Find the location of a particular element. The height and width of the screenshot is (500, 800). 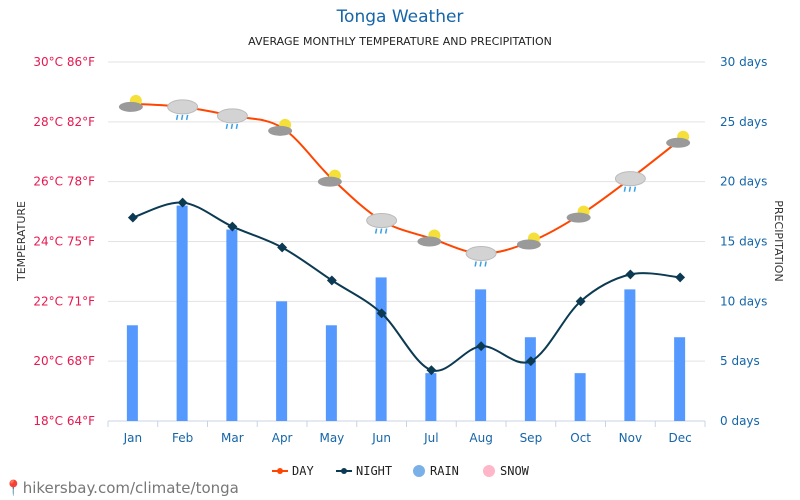

x-tick-label: Nov is located at coordinates (630, 438).